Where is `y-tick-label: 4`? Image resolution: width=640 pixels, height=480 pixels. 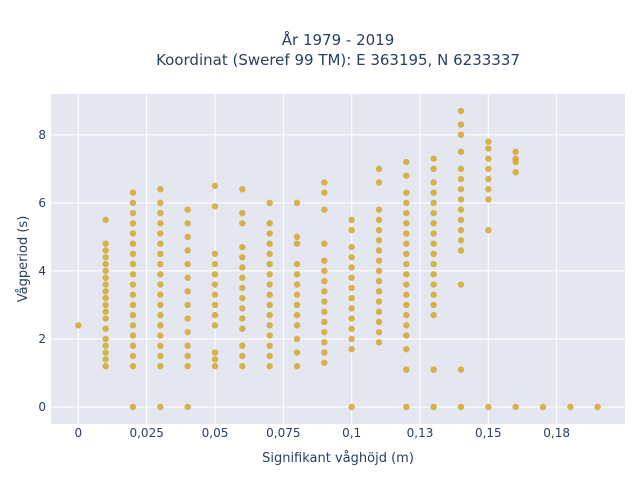
y-tick-label: 4 is located at coordinates (42, 271).